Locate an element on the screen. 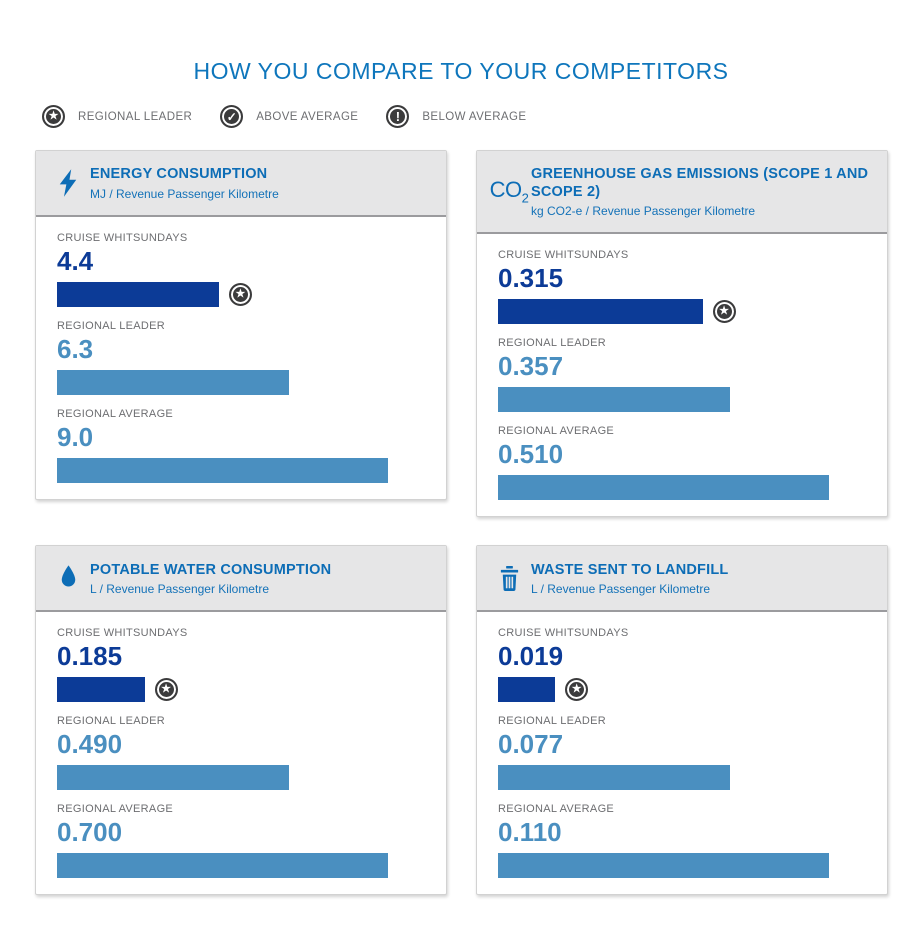 This screenshot has width=922, height=937. exclamation-glyph: ! is located at coordinates (398, 116).